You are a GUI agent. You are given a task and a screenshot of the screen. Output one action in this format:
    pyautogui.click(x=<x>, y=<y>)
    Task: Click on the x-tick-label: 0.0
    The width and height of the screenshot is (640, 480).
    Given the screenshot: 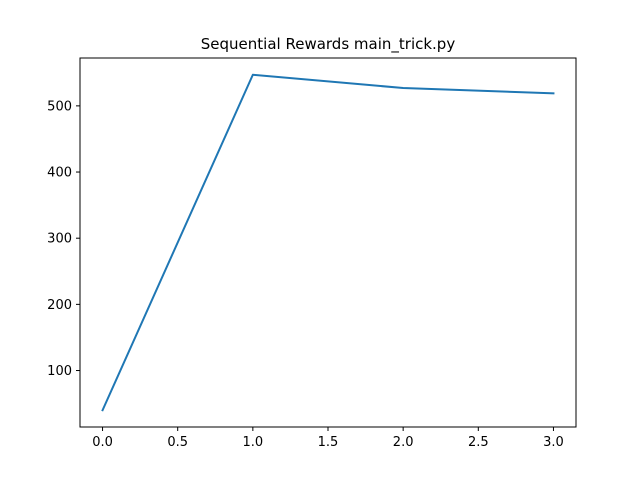 What is the action you would take?
    pyautogui.click(x=102, y=442)
    